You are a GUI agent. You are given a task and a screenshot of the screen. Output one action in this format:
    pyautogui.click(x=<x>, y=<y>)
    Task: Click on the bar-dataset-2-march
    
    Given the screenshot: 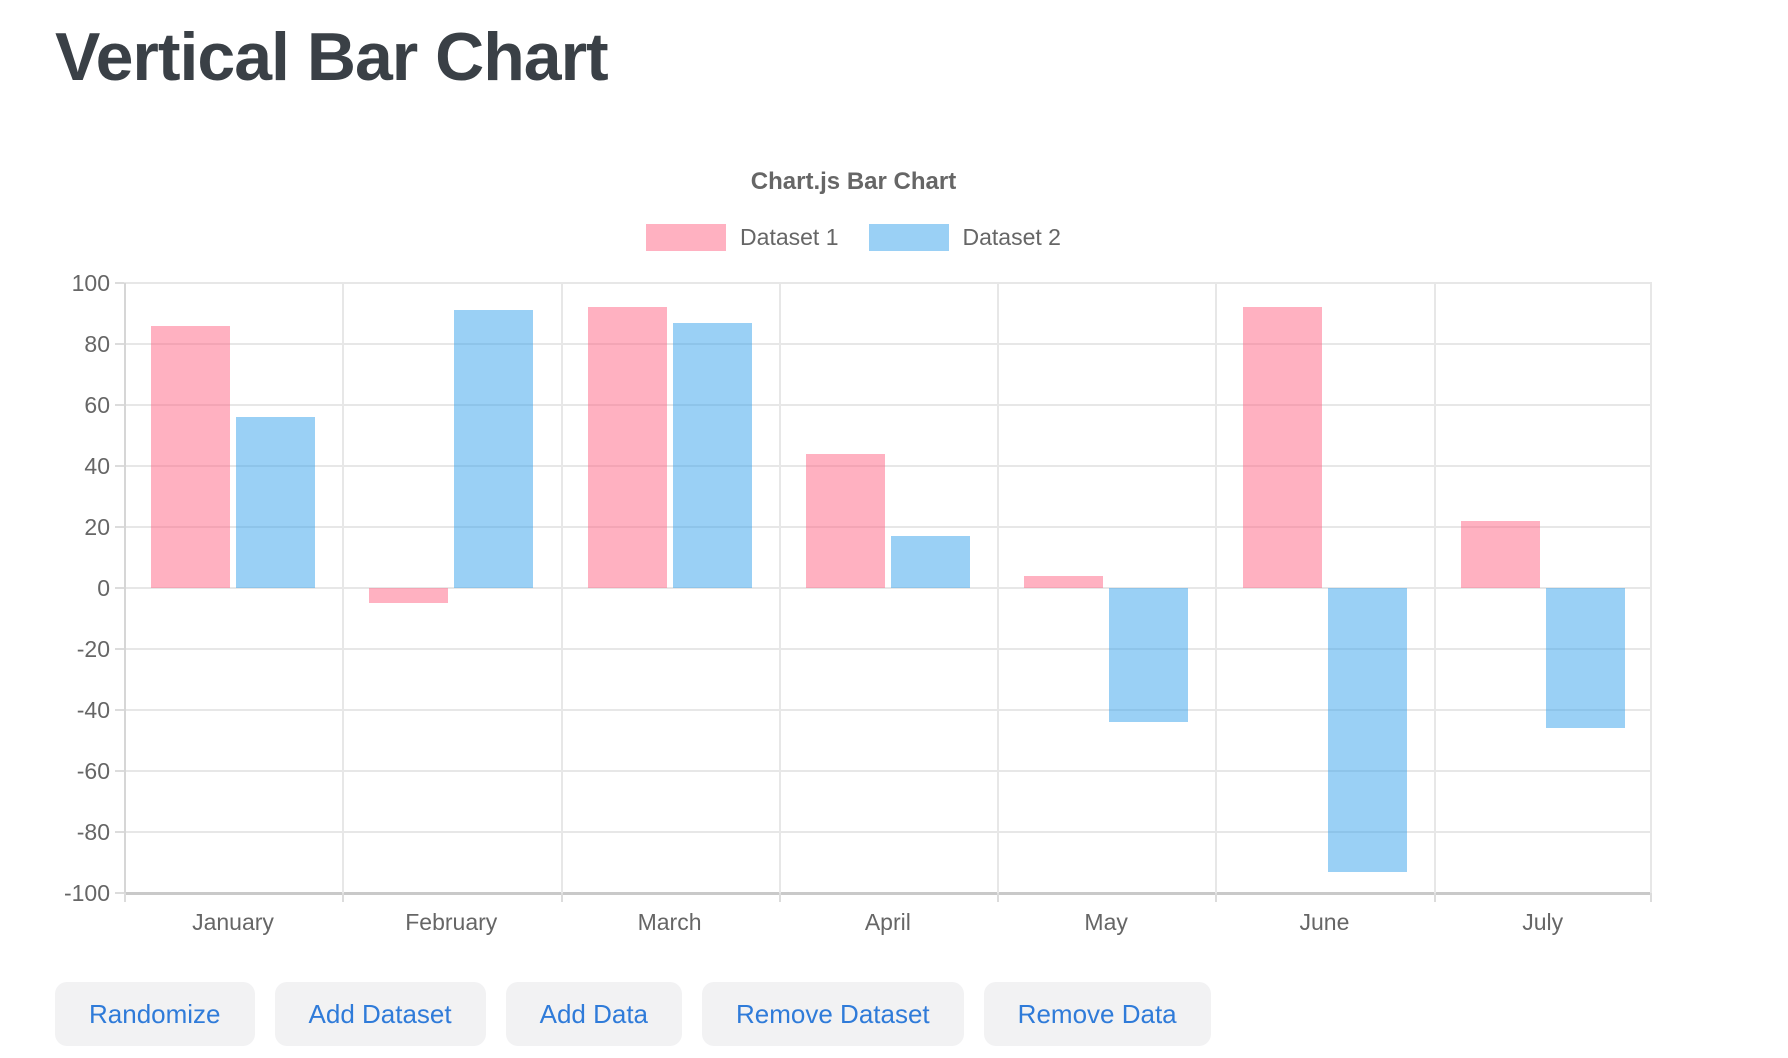 What is the action you would take?
    pyautogui.click(x=712, y=455)
    